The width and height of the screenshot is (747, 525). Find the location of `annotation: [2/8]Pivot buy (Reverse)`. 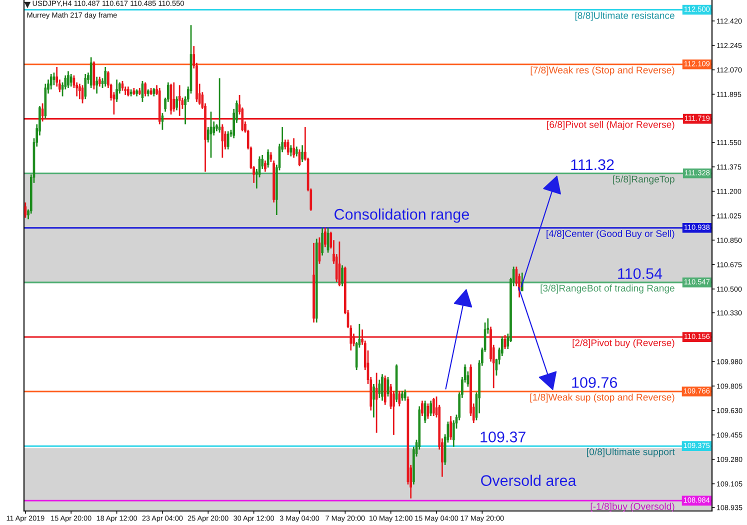

annotation: [2/8]Pivot buy (Reverse) is located at coordinates (623, 343).